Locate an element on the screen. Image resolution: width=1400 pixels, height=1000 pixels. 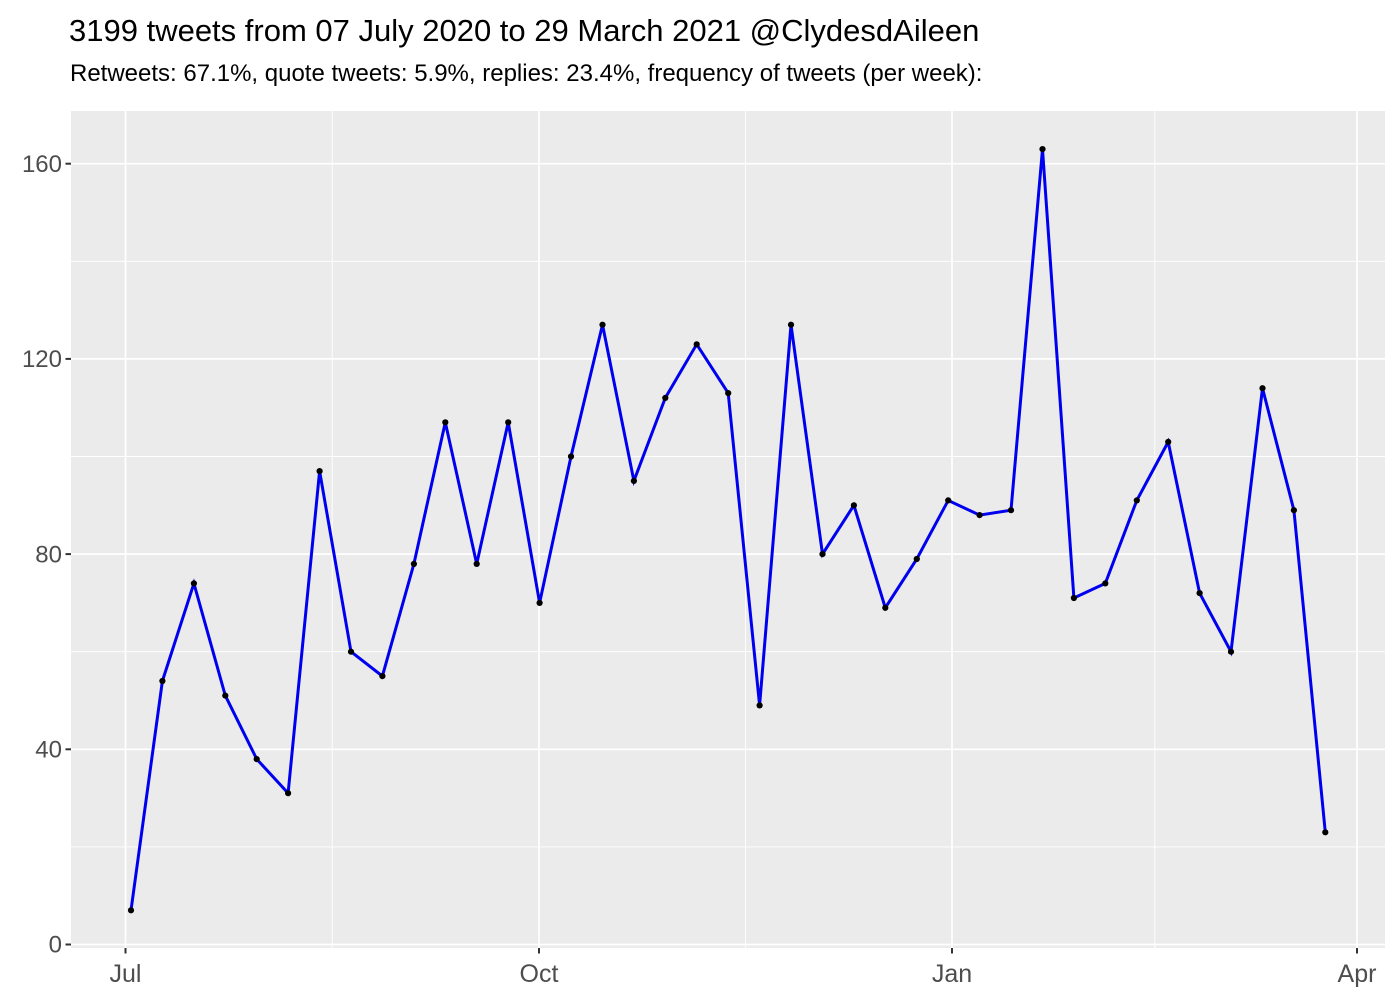
x-tick-label: Jan is located at coordinates (952, 974).